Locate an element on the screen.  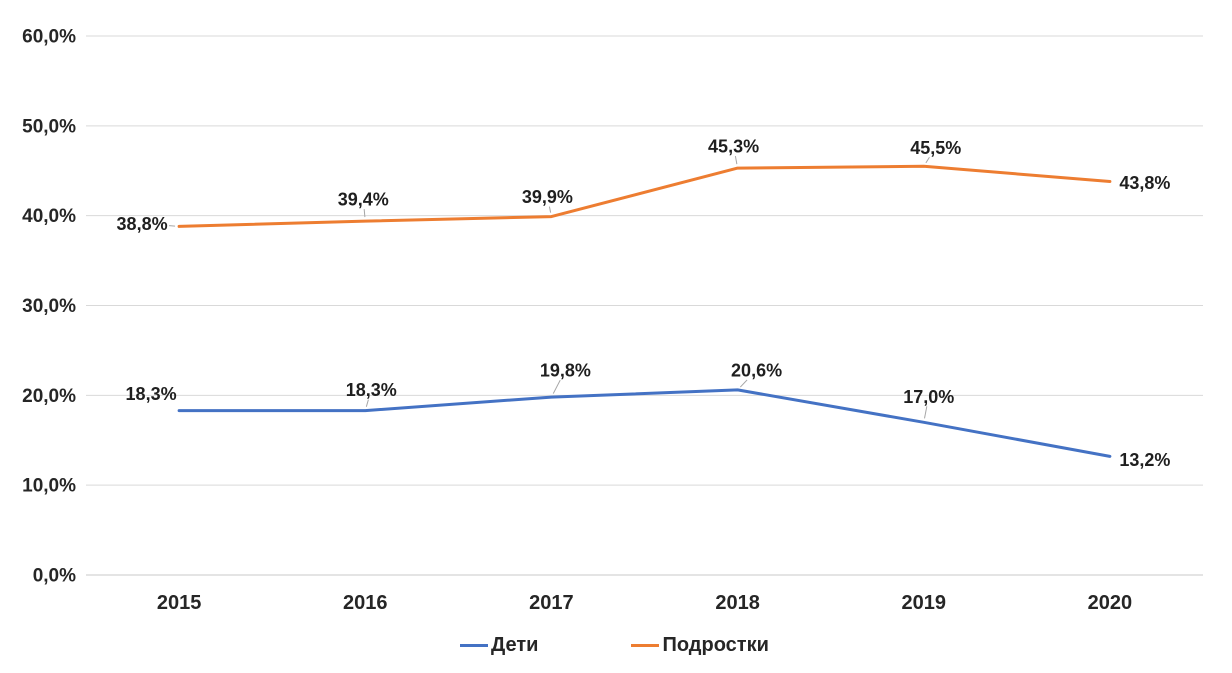
x-tick-label: 2015 is located at coordinates (179, 603).